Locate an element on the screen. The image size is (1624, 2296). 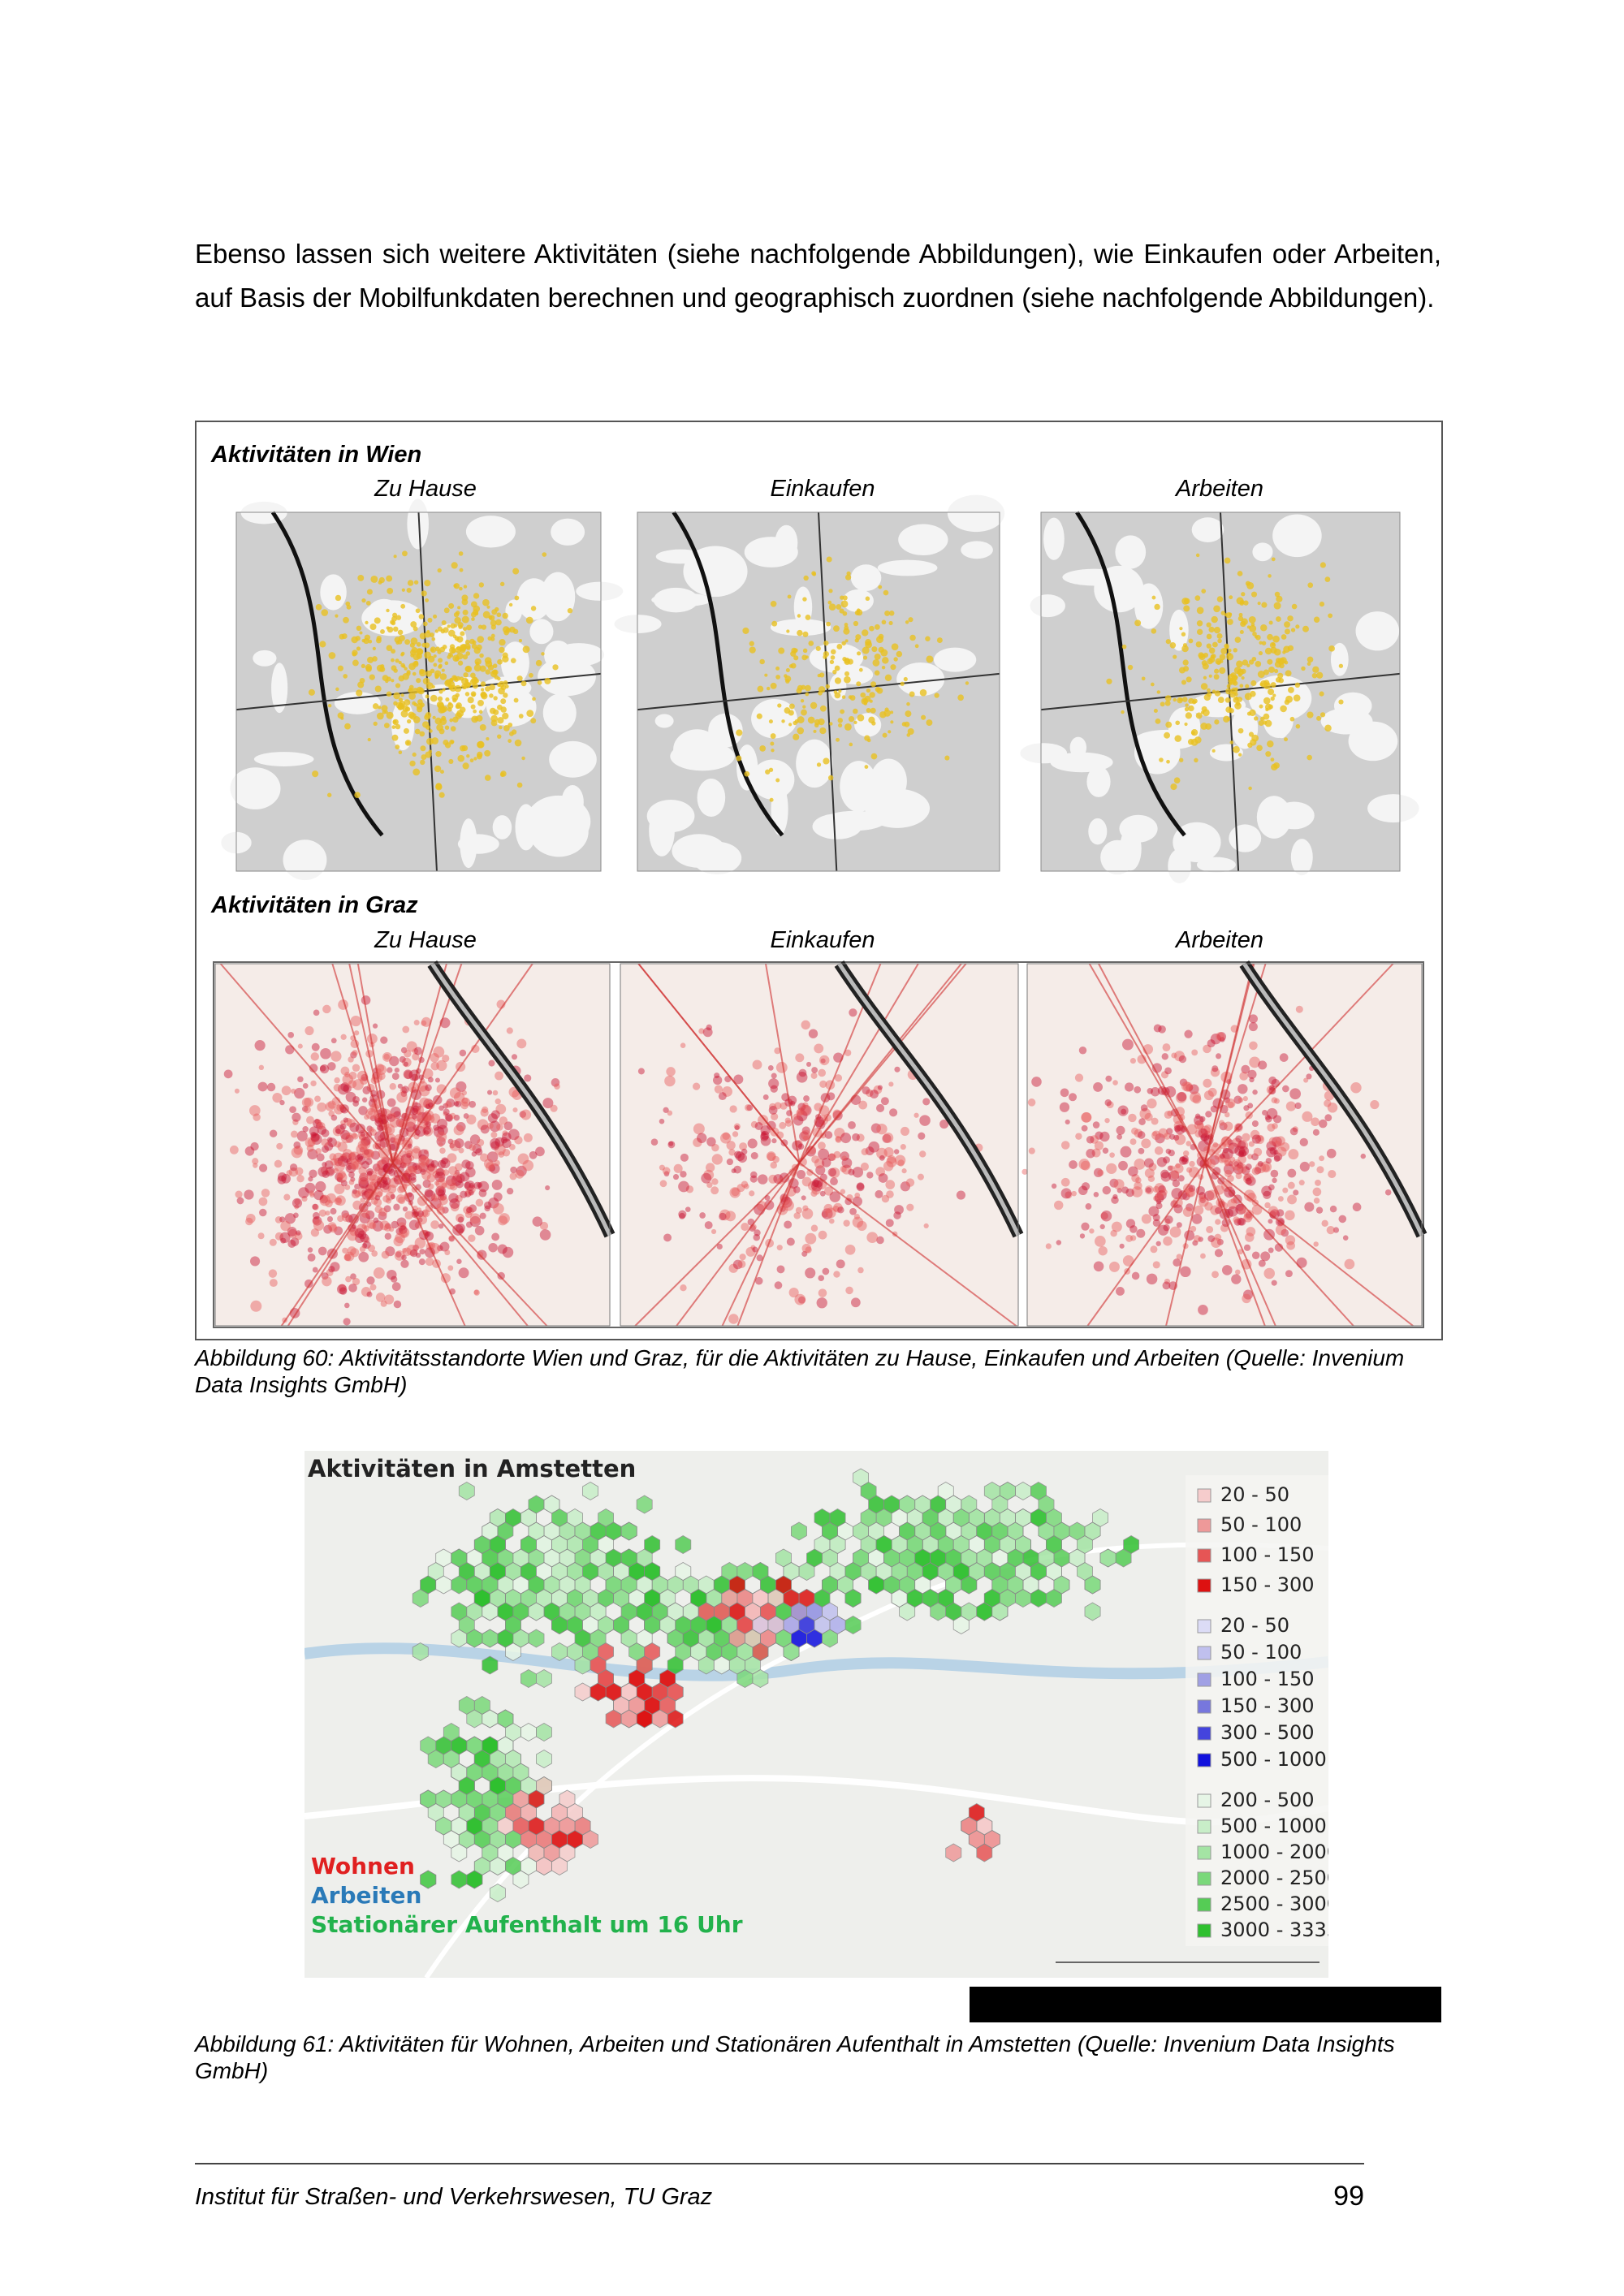
danube-inner is located at coordinates (1333, 1099).